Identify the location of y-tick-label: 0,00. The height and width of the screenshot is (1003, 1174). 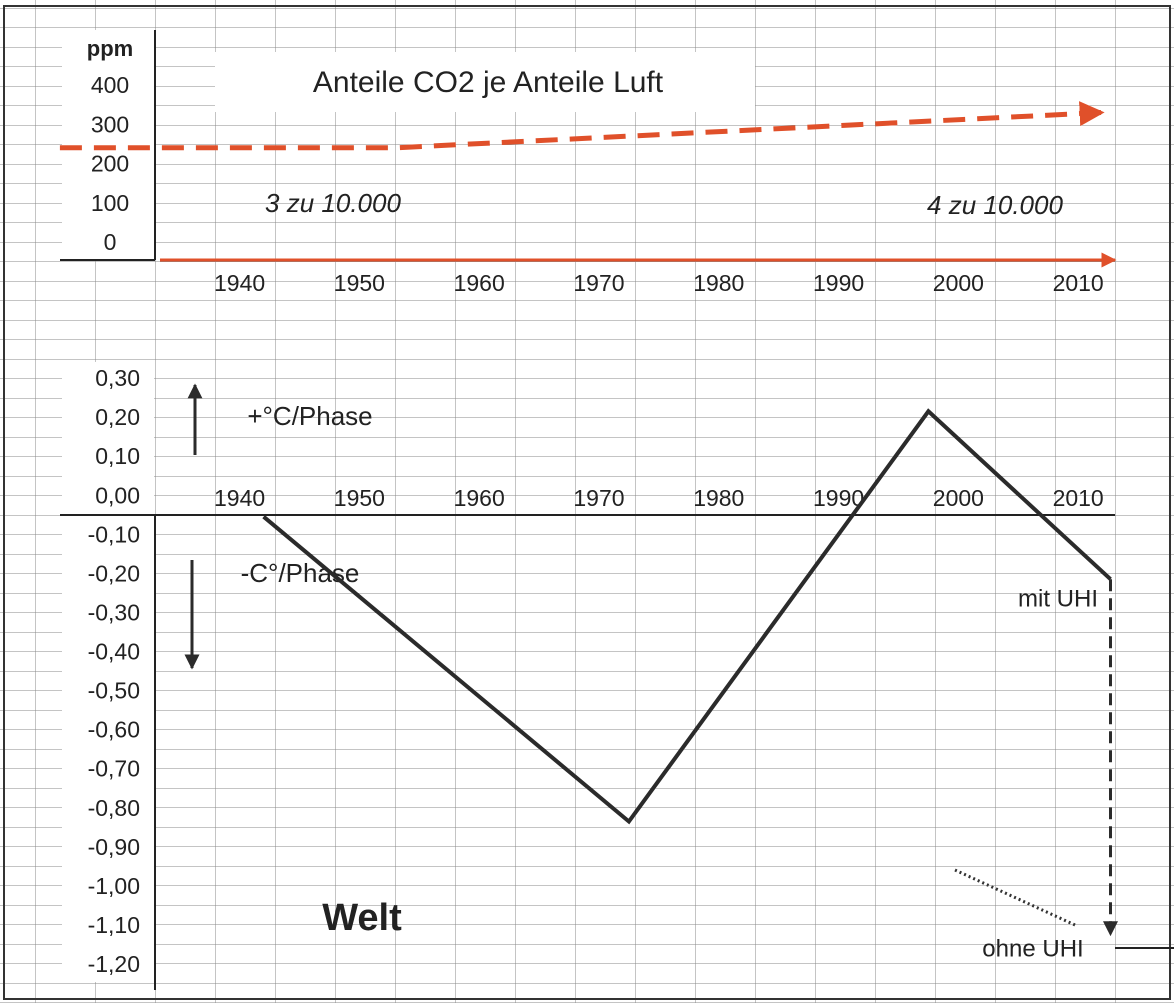
(117, 495).